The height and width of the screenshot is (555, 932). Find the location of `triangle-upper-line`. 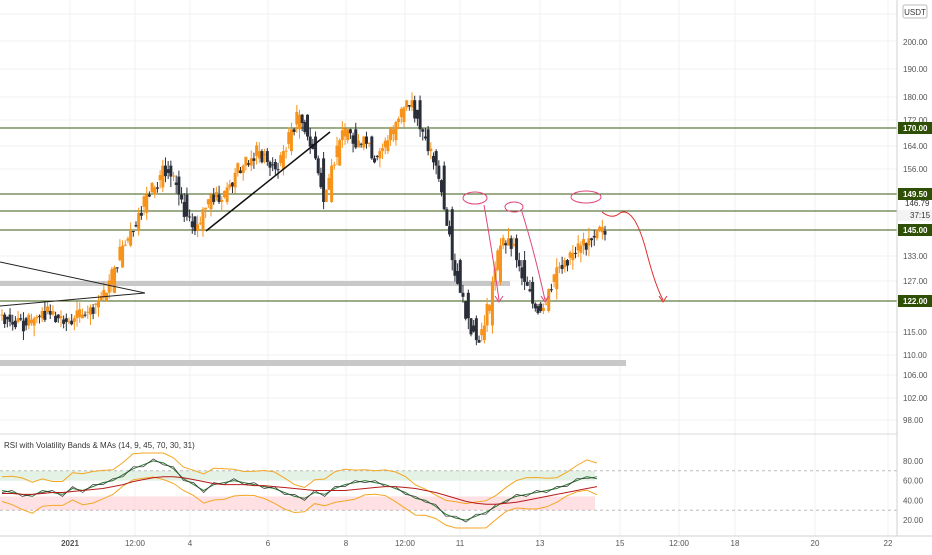

triangle-upper-line is located at coordinates (73, 277).